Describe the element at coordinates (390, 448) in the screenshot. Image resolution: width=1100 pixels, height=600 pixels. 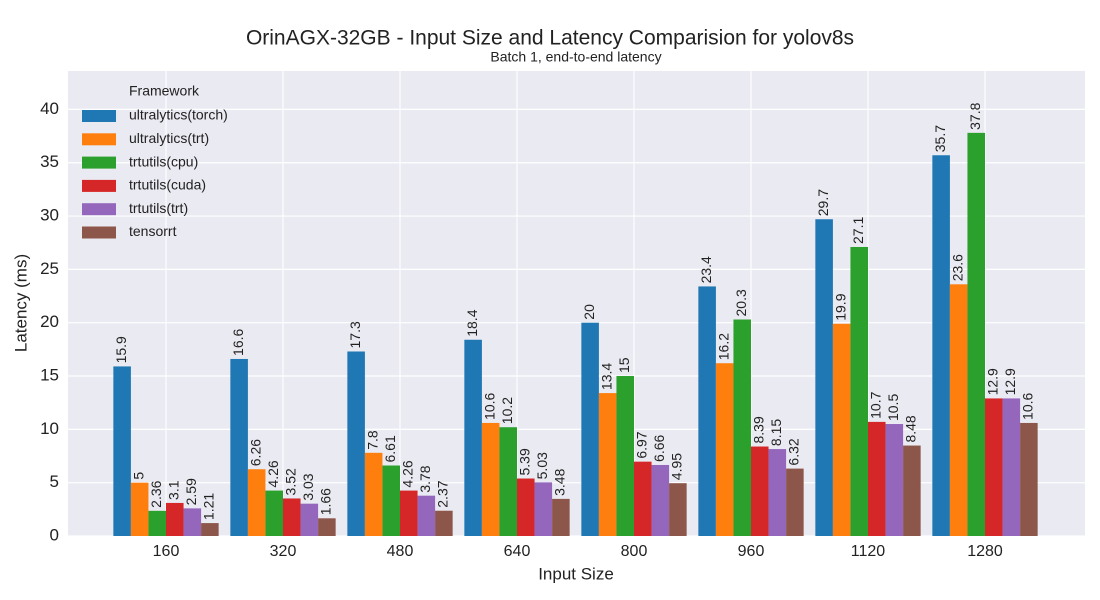
I see `value-label: 6.61` at that location.